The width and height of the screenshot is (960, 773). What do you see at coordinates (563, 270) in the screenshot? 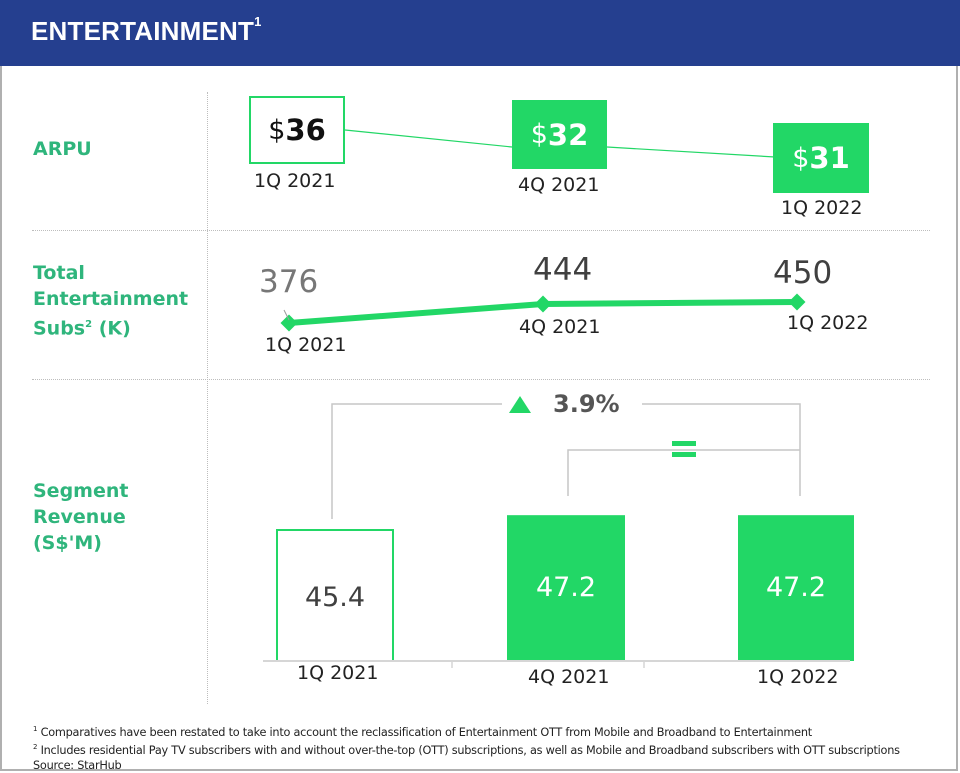
I see `subs-value: 444` at bounding box center [563, 270].